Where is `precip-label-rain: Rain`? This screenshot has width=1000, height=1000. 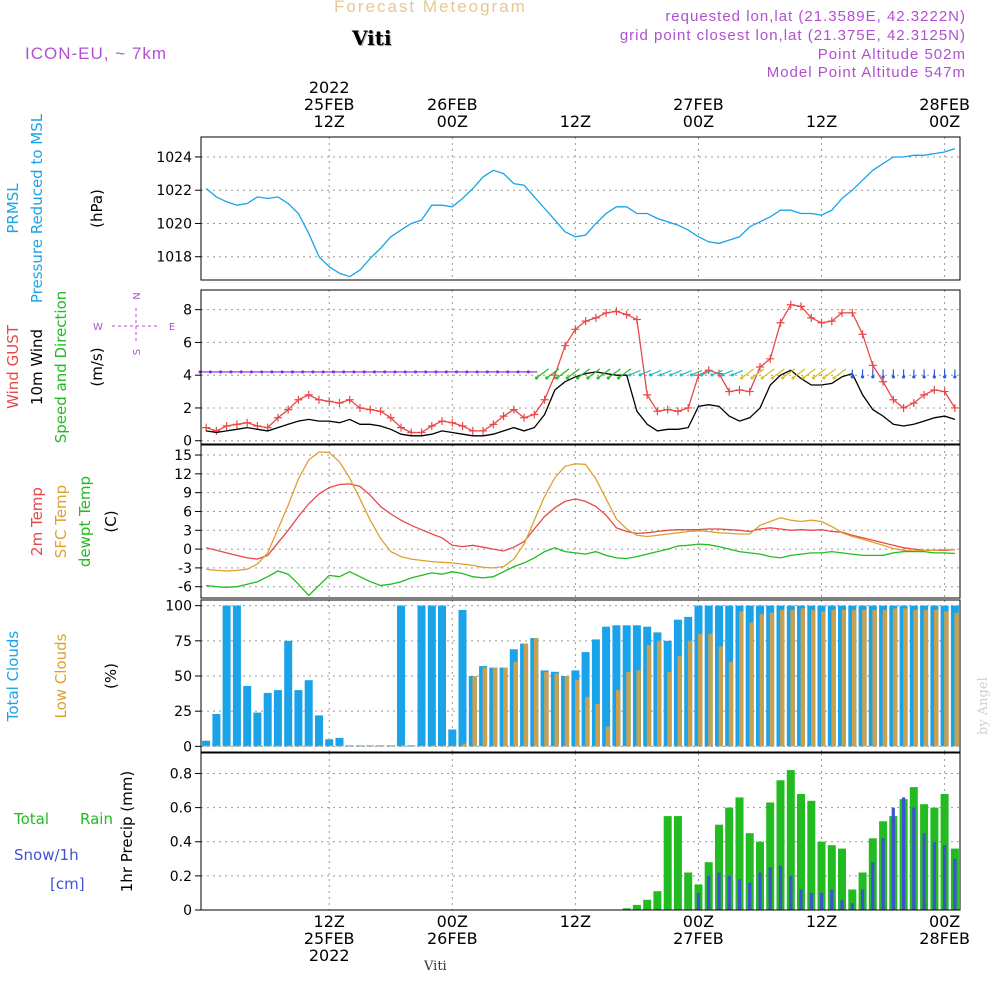
precip-label-rain: Rain is located at coordinates (96, 819).